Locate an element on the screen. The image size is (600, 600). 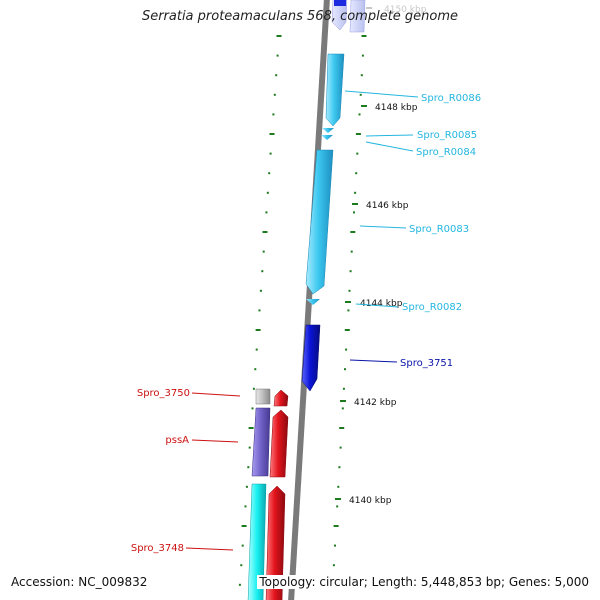
label-Spro_R0083: Spro_R0083 is located at coordinates (439, 229).